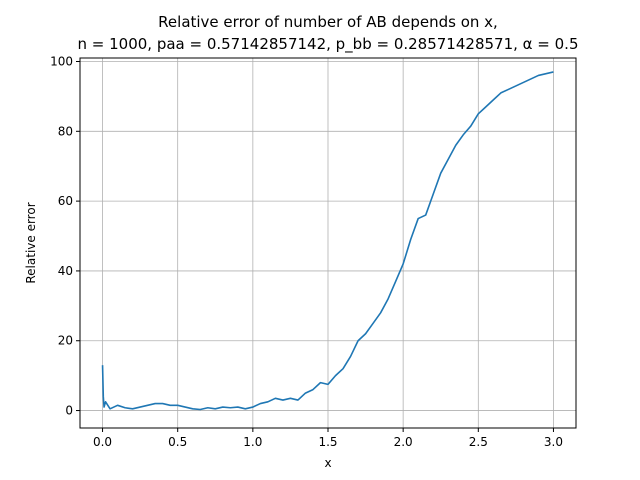  Describe the element at coordinates (553, 442) in the screenshot. I see `x-tick-label: 3.0` at that location.